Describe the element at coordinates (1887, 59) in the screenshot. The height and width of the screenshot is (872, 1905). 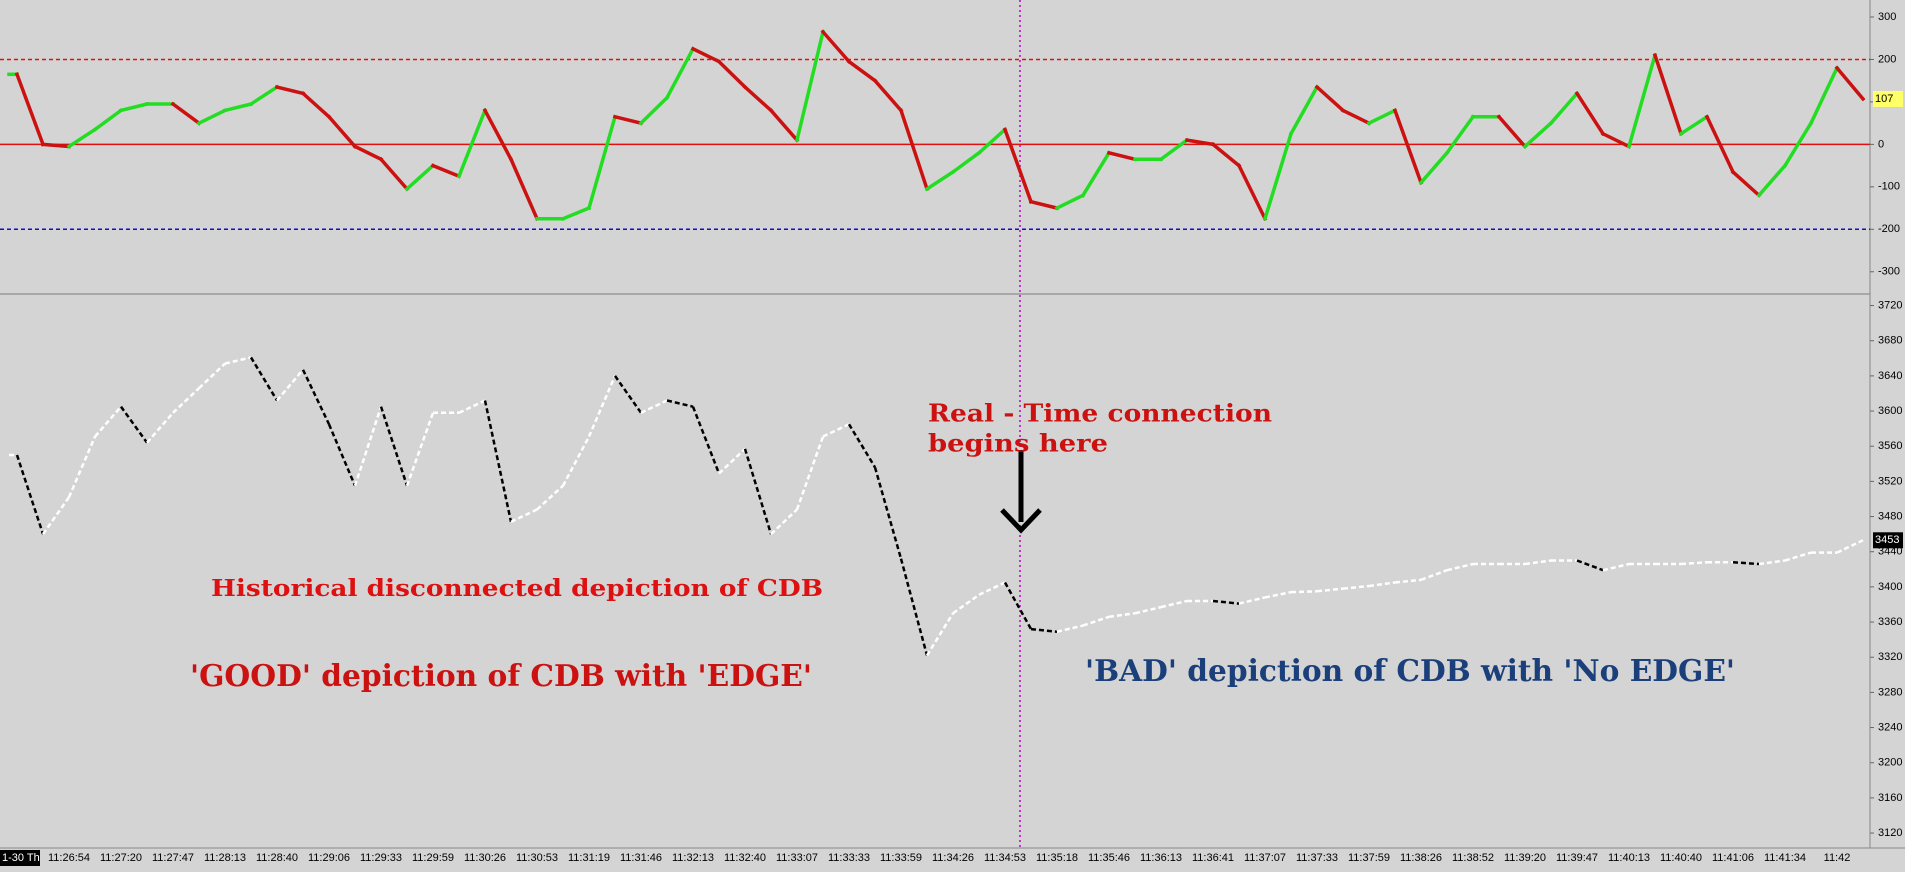
I see `y-tick-label: 200` at that location.